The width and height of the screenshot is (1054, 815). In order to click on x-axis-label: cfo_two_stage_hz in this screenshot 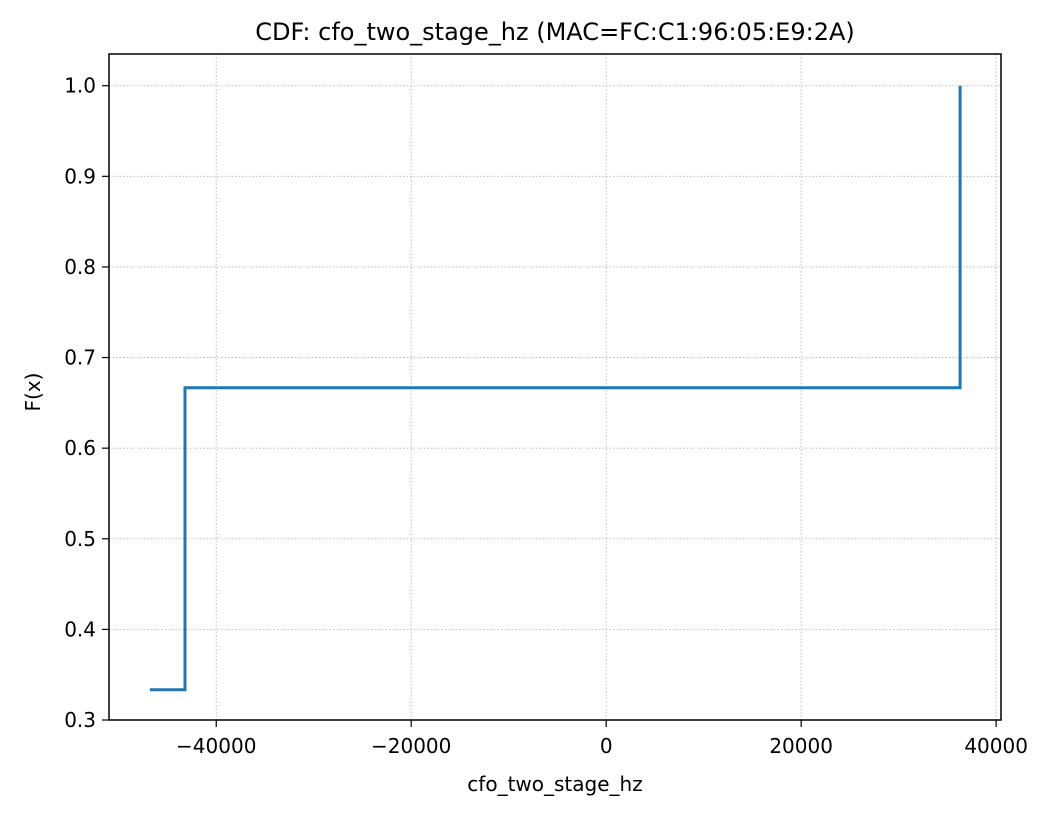, I will do `click(554, 784)`.